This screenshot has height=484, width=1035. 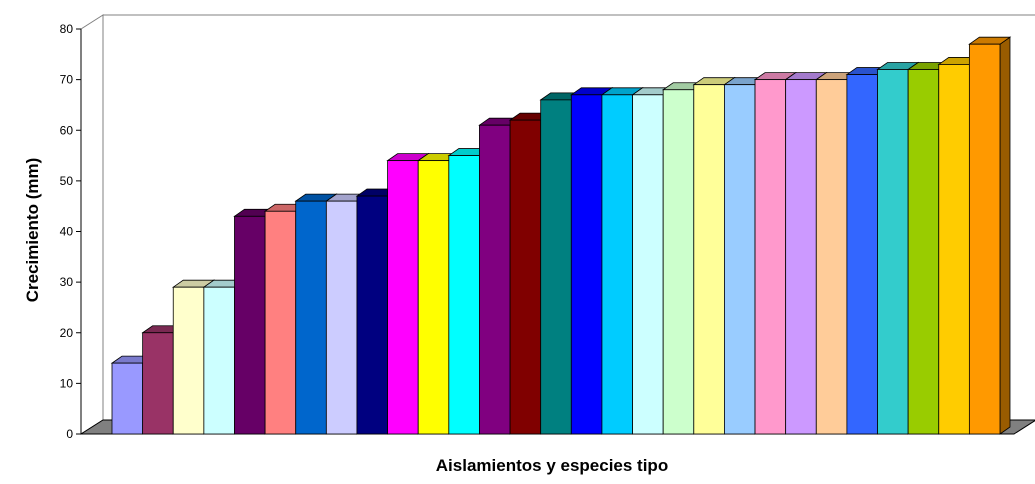 I want to click on y-tick-label: 80, so click(x=67, y=29).